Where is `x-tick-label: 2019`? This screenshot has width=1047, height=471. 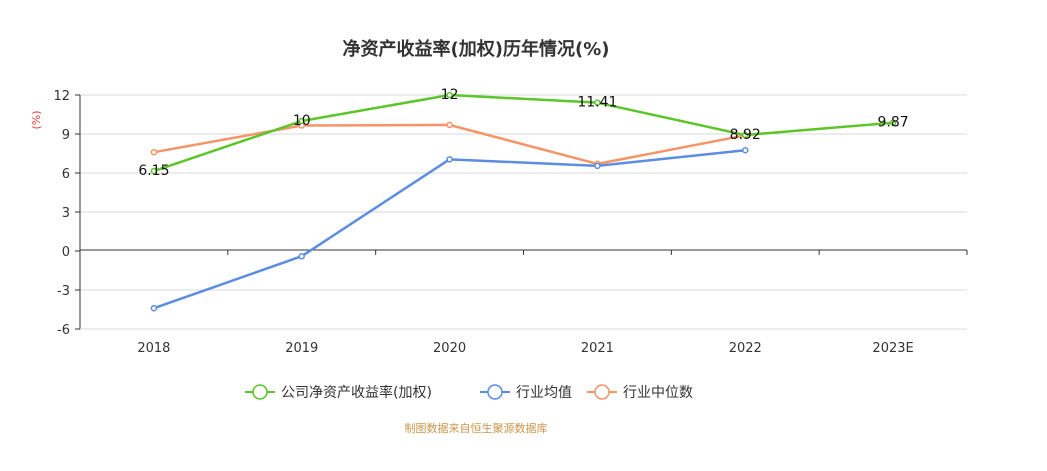 x-tick-label: 2019 is located at coordinates (301, 348).